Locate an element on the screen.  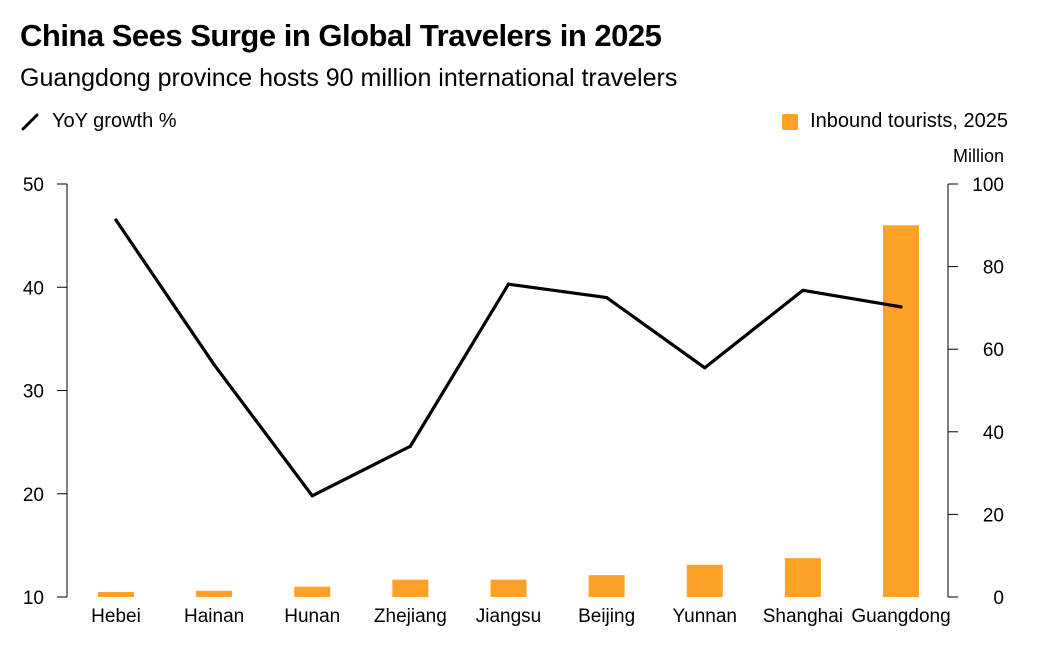
bar-hainan is located at coordinates (214, 593).